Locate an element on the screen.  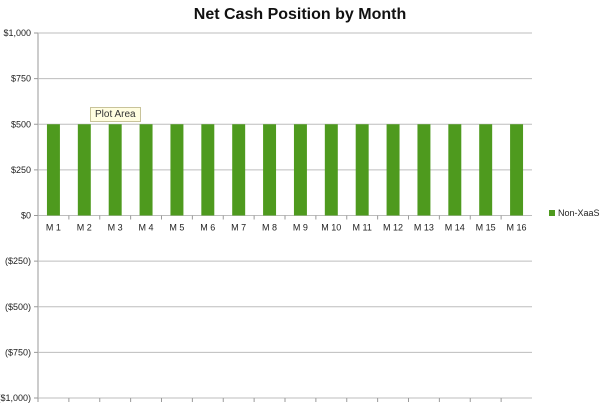
x-tick-label: M 16 is located at coordinates (517, 228).